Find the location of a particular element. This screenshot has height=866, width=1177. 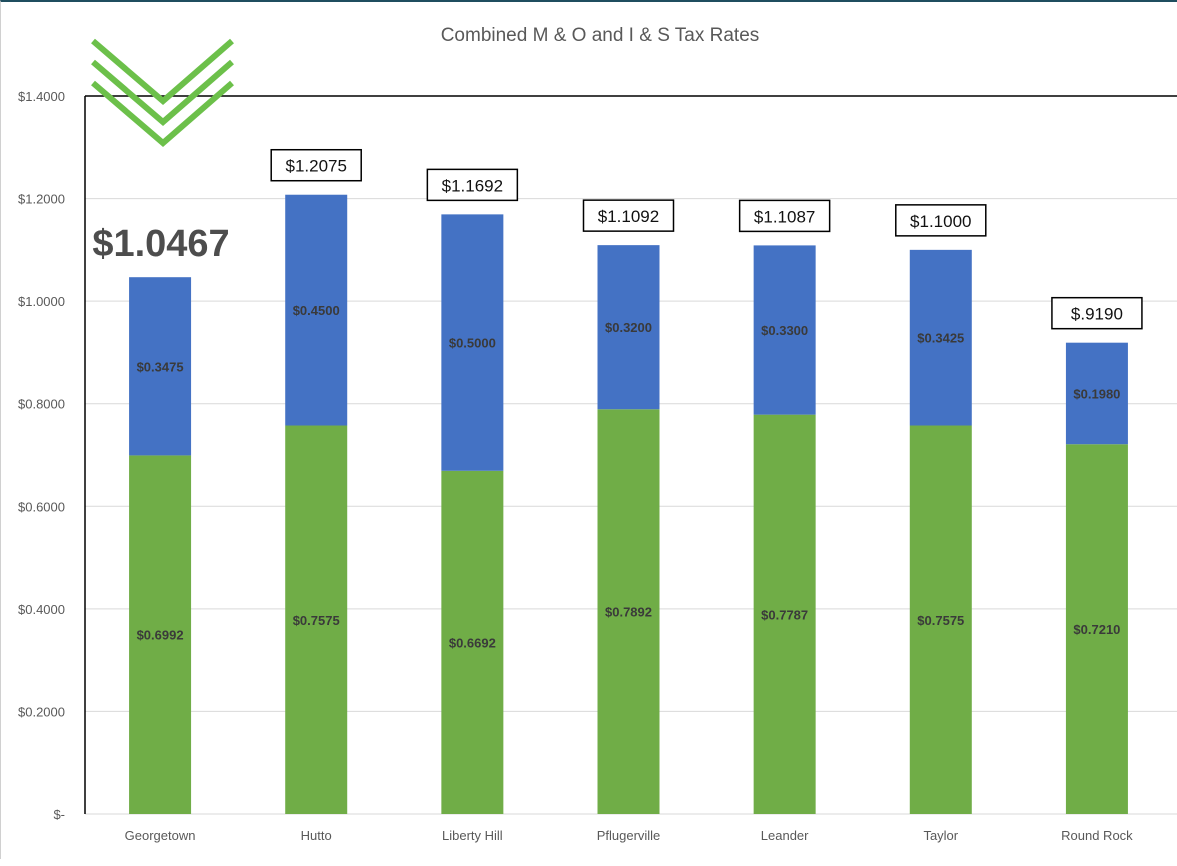

segment-value-label: $0.3475 is located at coordinates (160, 366).